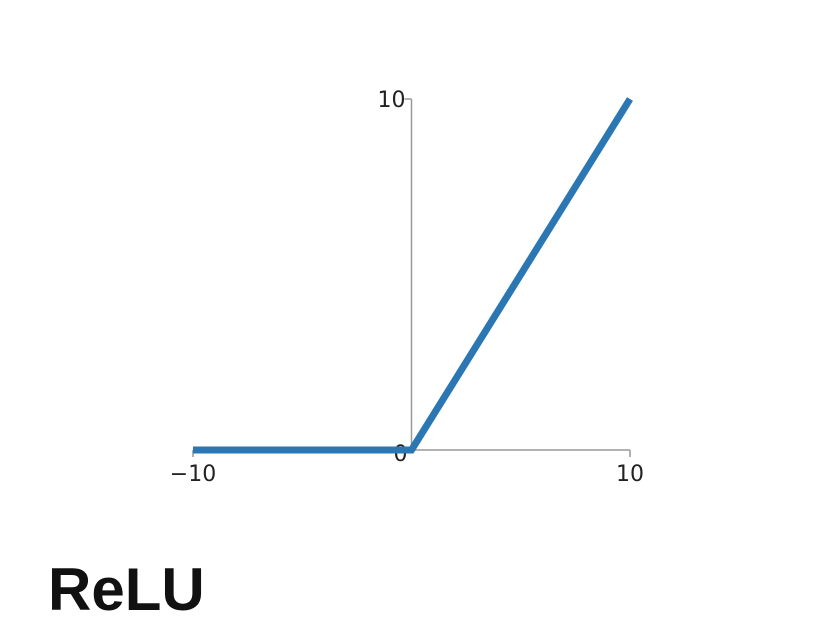  What do you see at coordinates (193, 474) in the screenshot?
I see `x-tick-label: −10` at bounding box center [193, 474].